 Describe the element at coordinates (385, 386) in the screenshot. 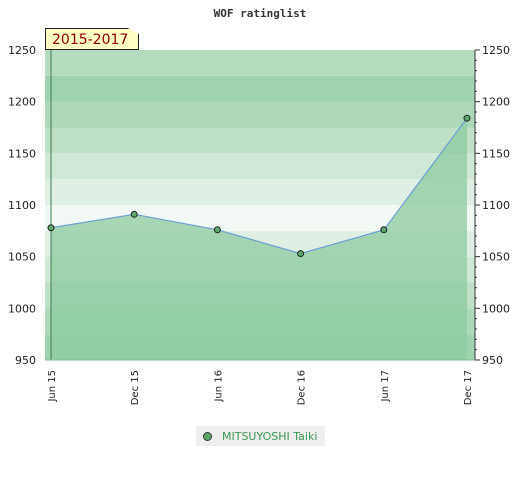

I see `x-tick-label: Jun 17` at that location.